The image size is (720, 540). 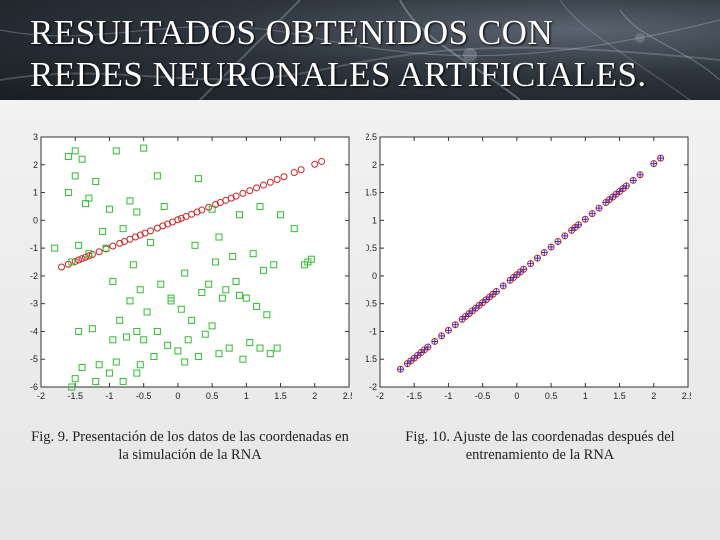 What do you see at coordinates (35, 193) in the screenshot?
I see `y-tick-label: 1` at bounding box center [35, 193].